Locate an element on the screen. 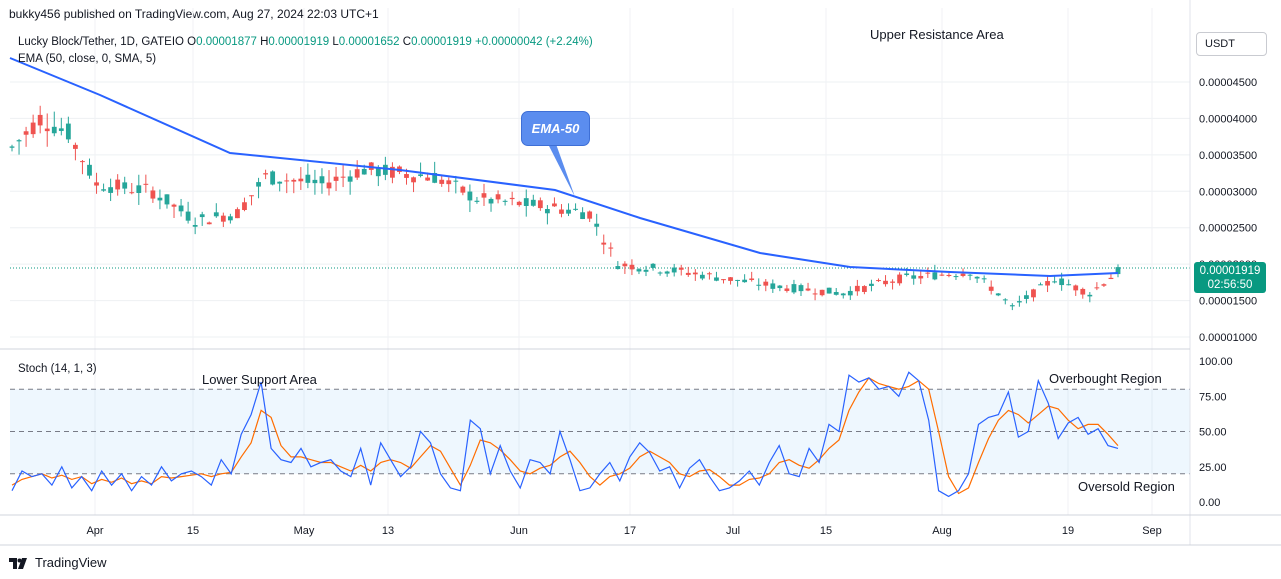  stoch-tick-label: 50.00 is located at coordinates (1213, 433).